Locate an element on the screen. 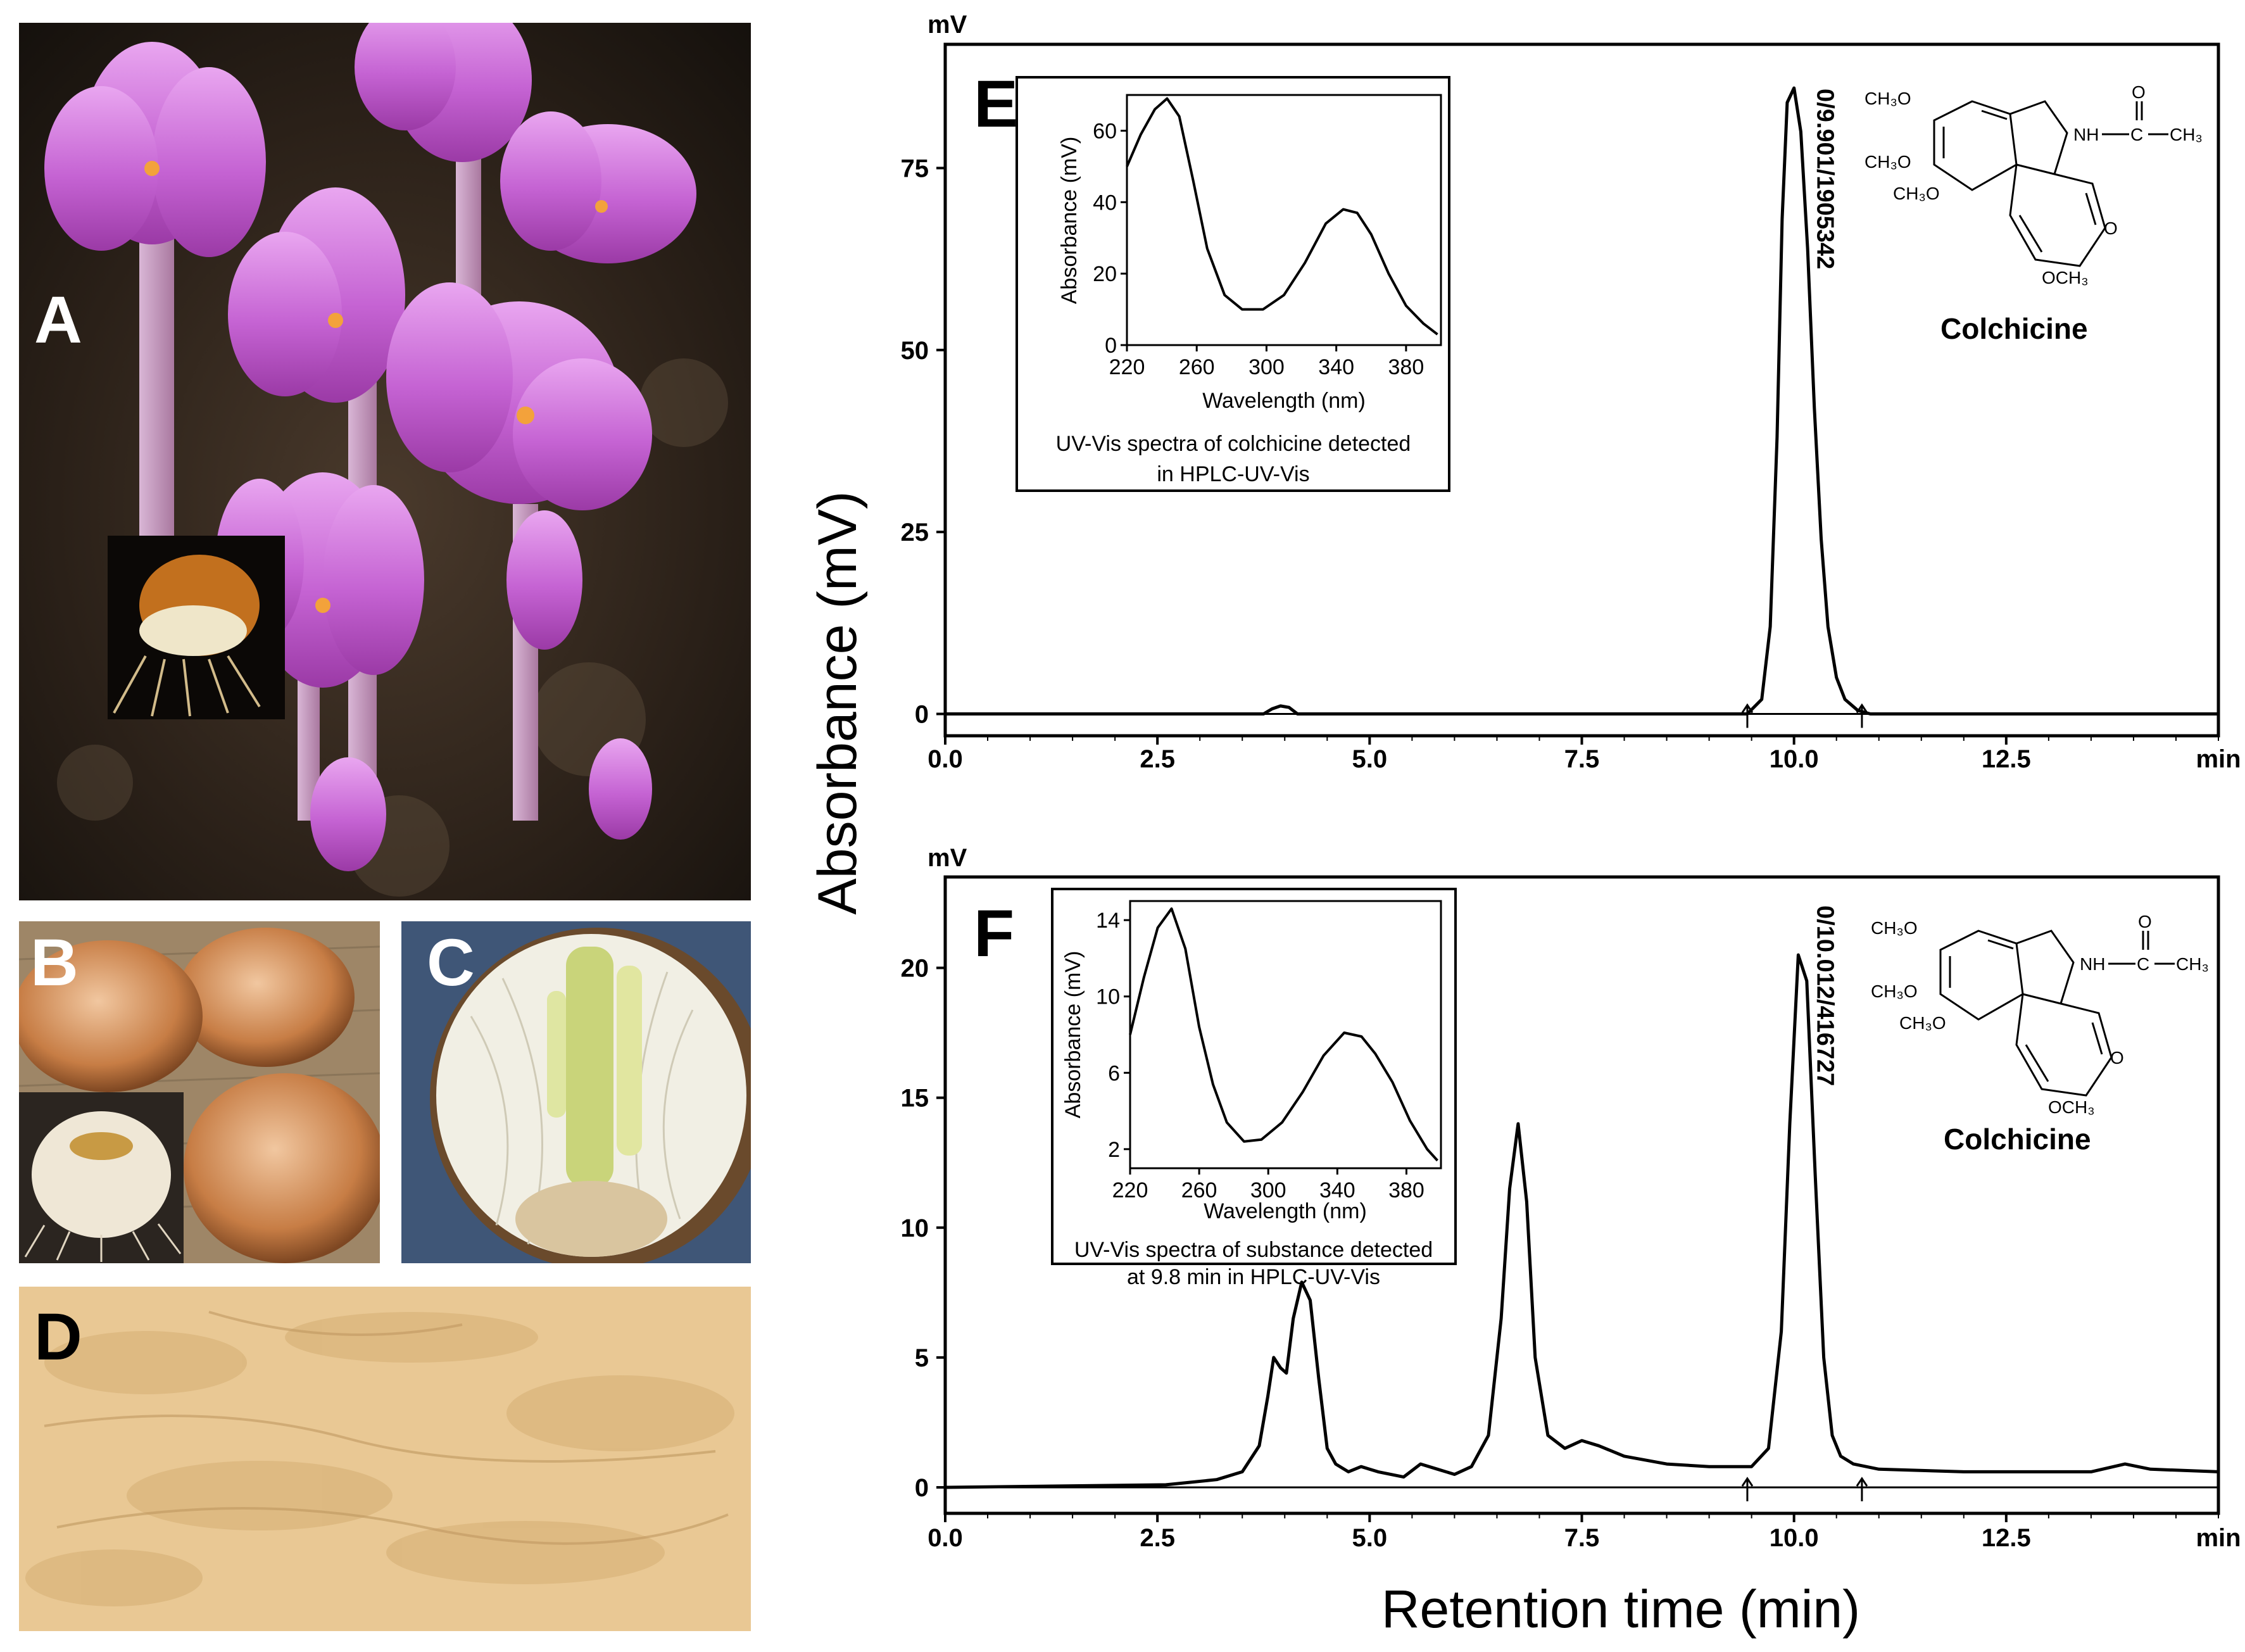 This screenshot has width=2245, height=1652. photo-panel-b: B is located at coordinates (199, 1092).